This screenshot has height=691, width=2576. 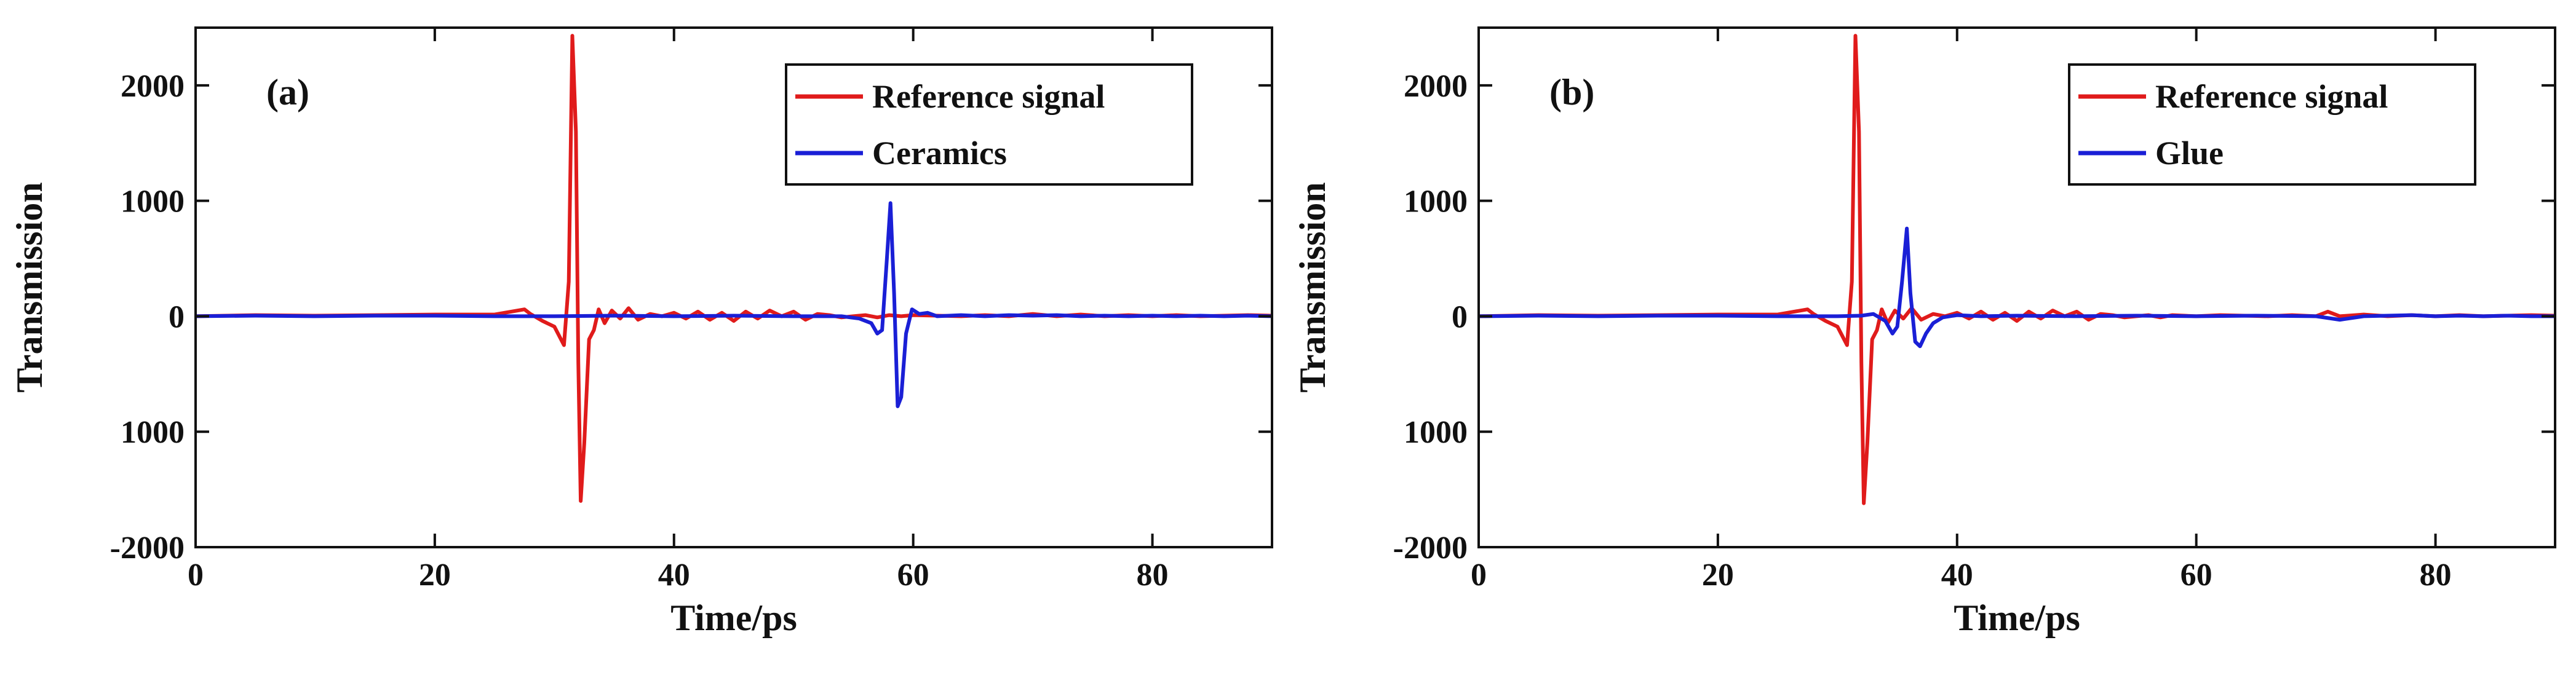 What do you see at coordinates (734, 304) in the screenshot?
I see `series-line-ceramics` at bounding box center [734, 304].